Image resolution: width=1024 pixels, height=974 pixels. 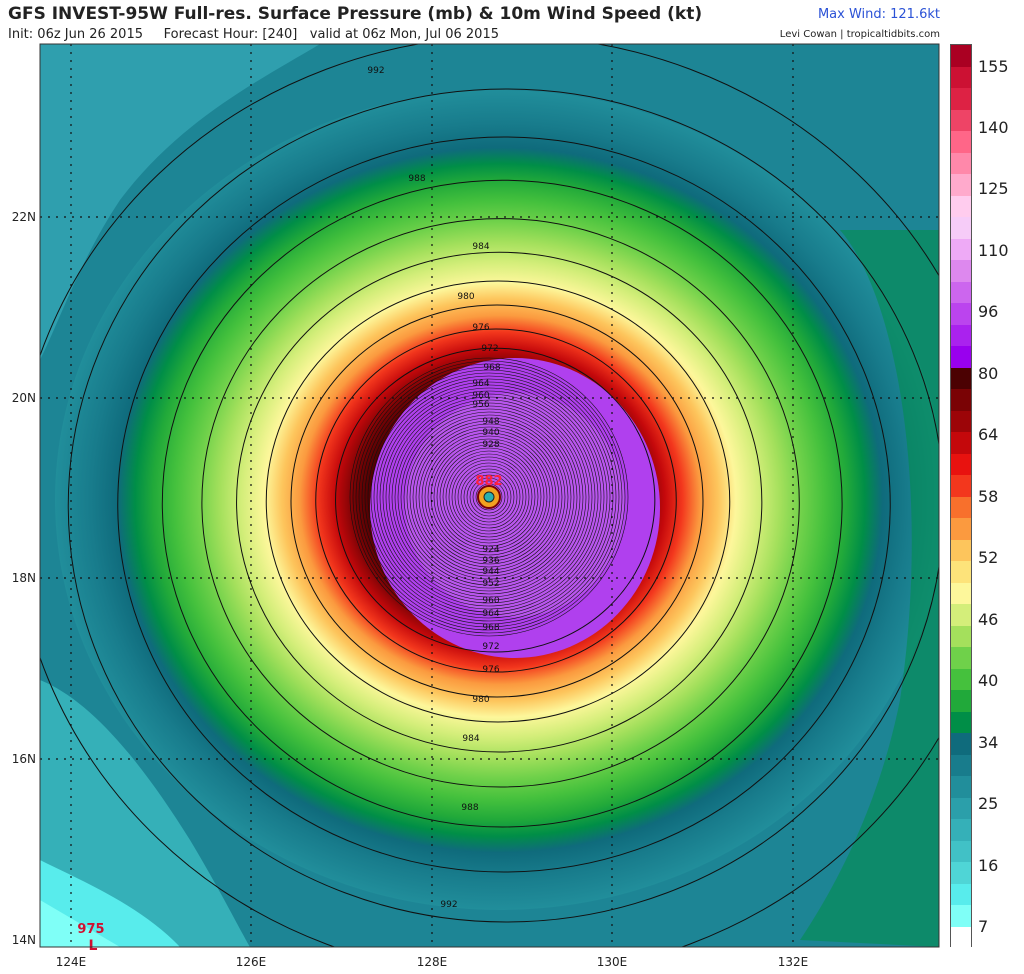 I want to click on colorbar-tick-label: 46, so click(x=988, y=619).